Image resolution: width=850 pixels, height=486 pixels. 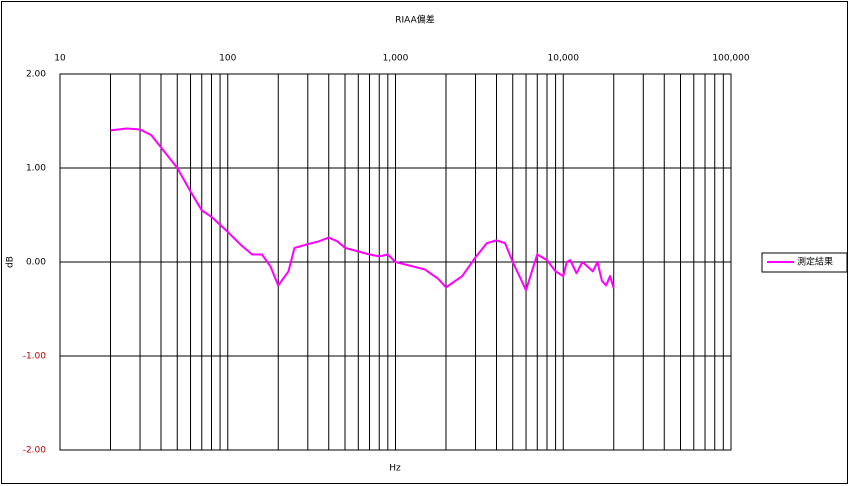 What do you see at coordinates (227, 59) in the screenshot?
I see `x-tick-label: 100` at bounding box center [227, 59].